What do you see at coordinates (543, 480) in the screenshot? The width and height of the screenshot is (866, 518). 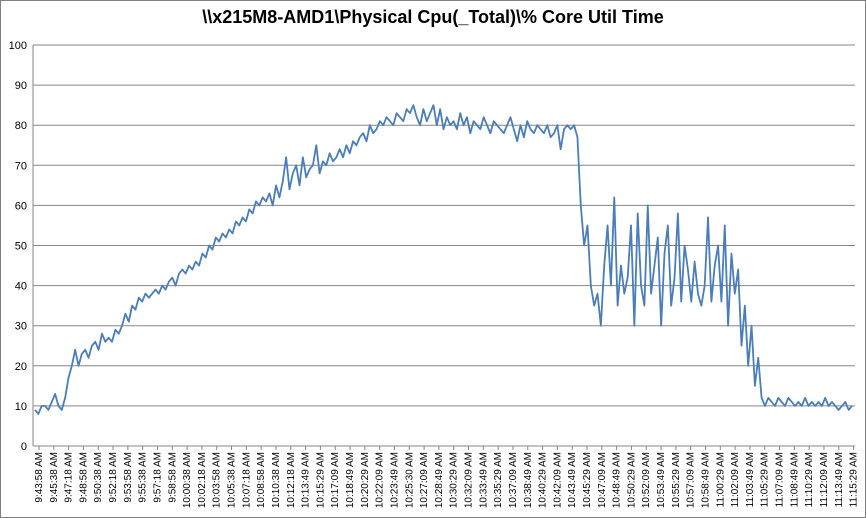 I see `x-tick-label: 10:40:29 AM` at bounding box center [543, 480].